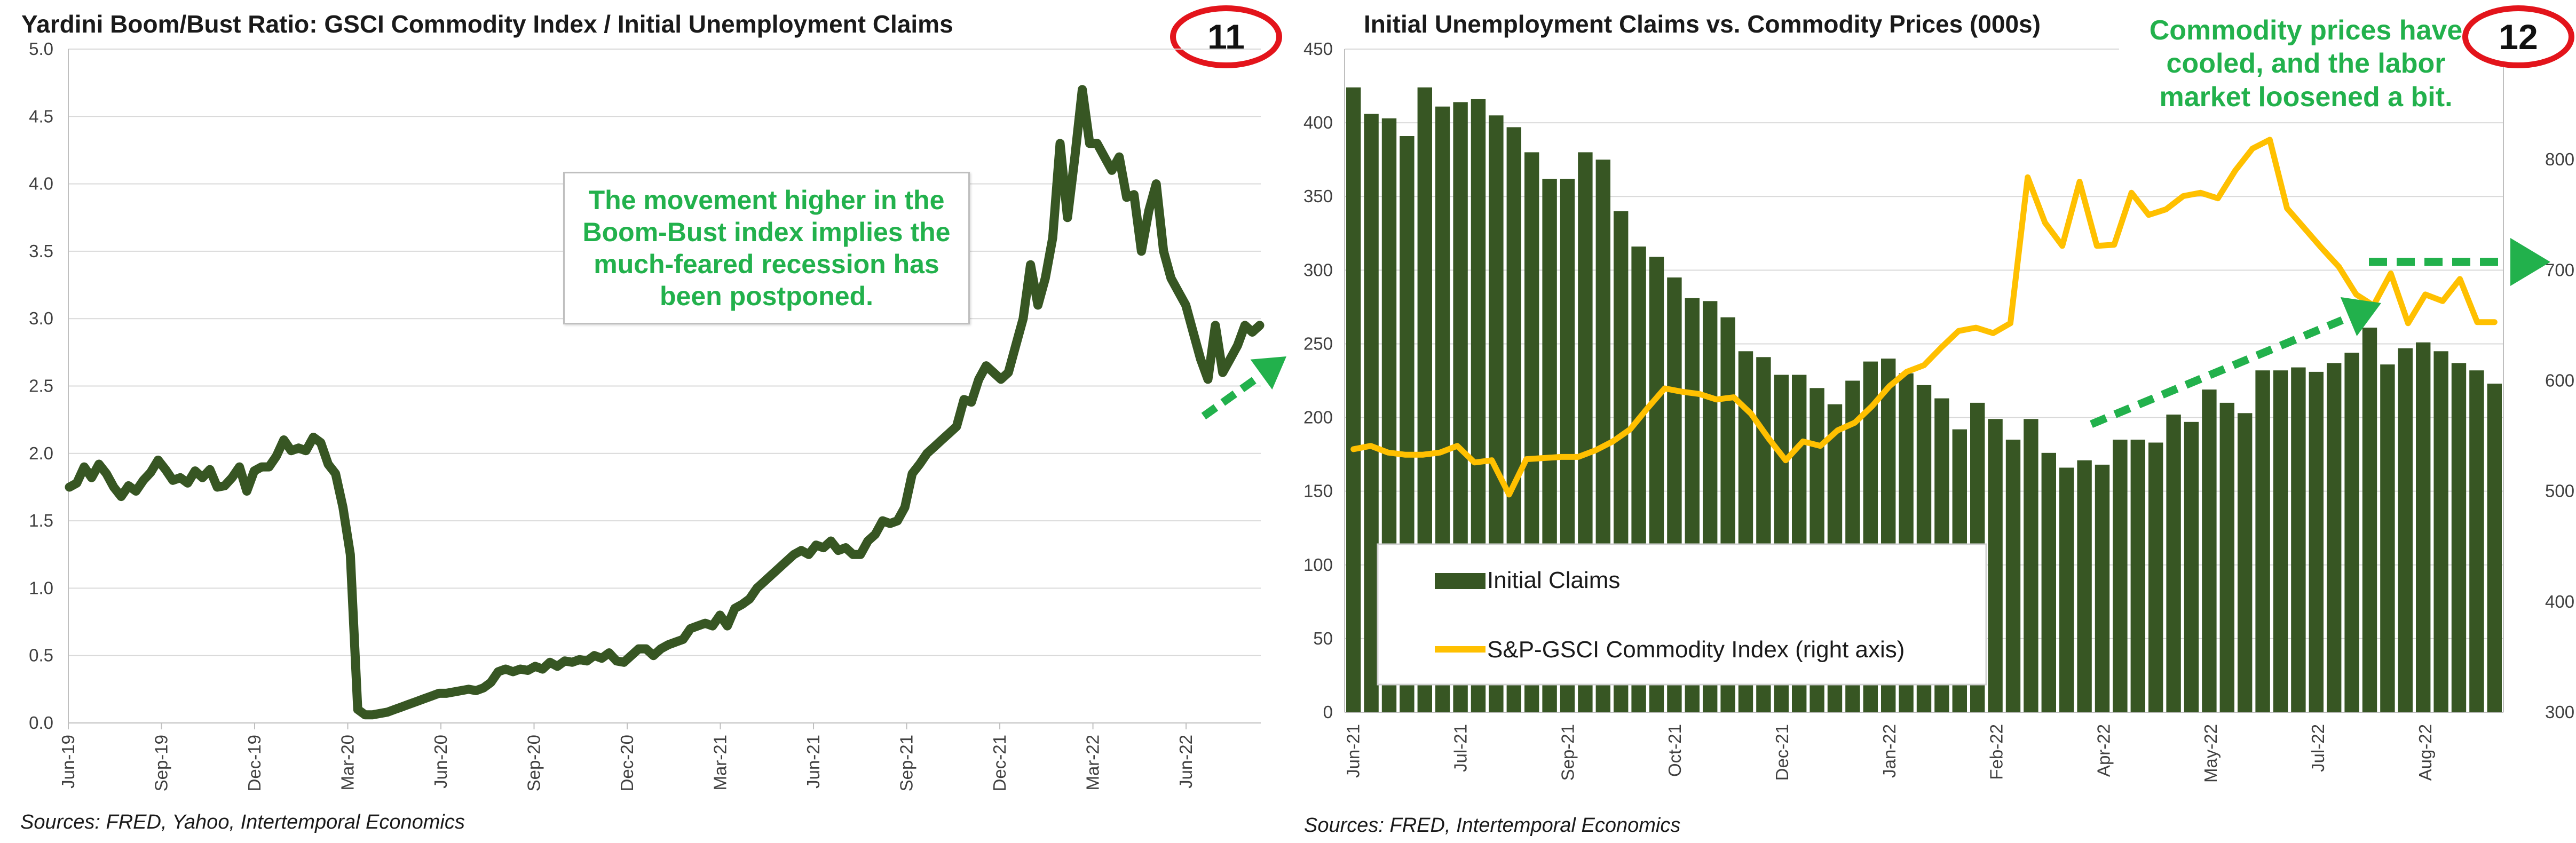 The image size is (2576, 843). Describe the element at coordinates (1318, 343) in the screenshot. I see `y-tick-label: 250` at that location.